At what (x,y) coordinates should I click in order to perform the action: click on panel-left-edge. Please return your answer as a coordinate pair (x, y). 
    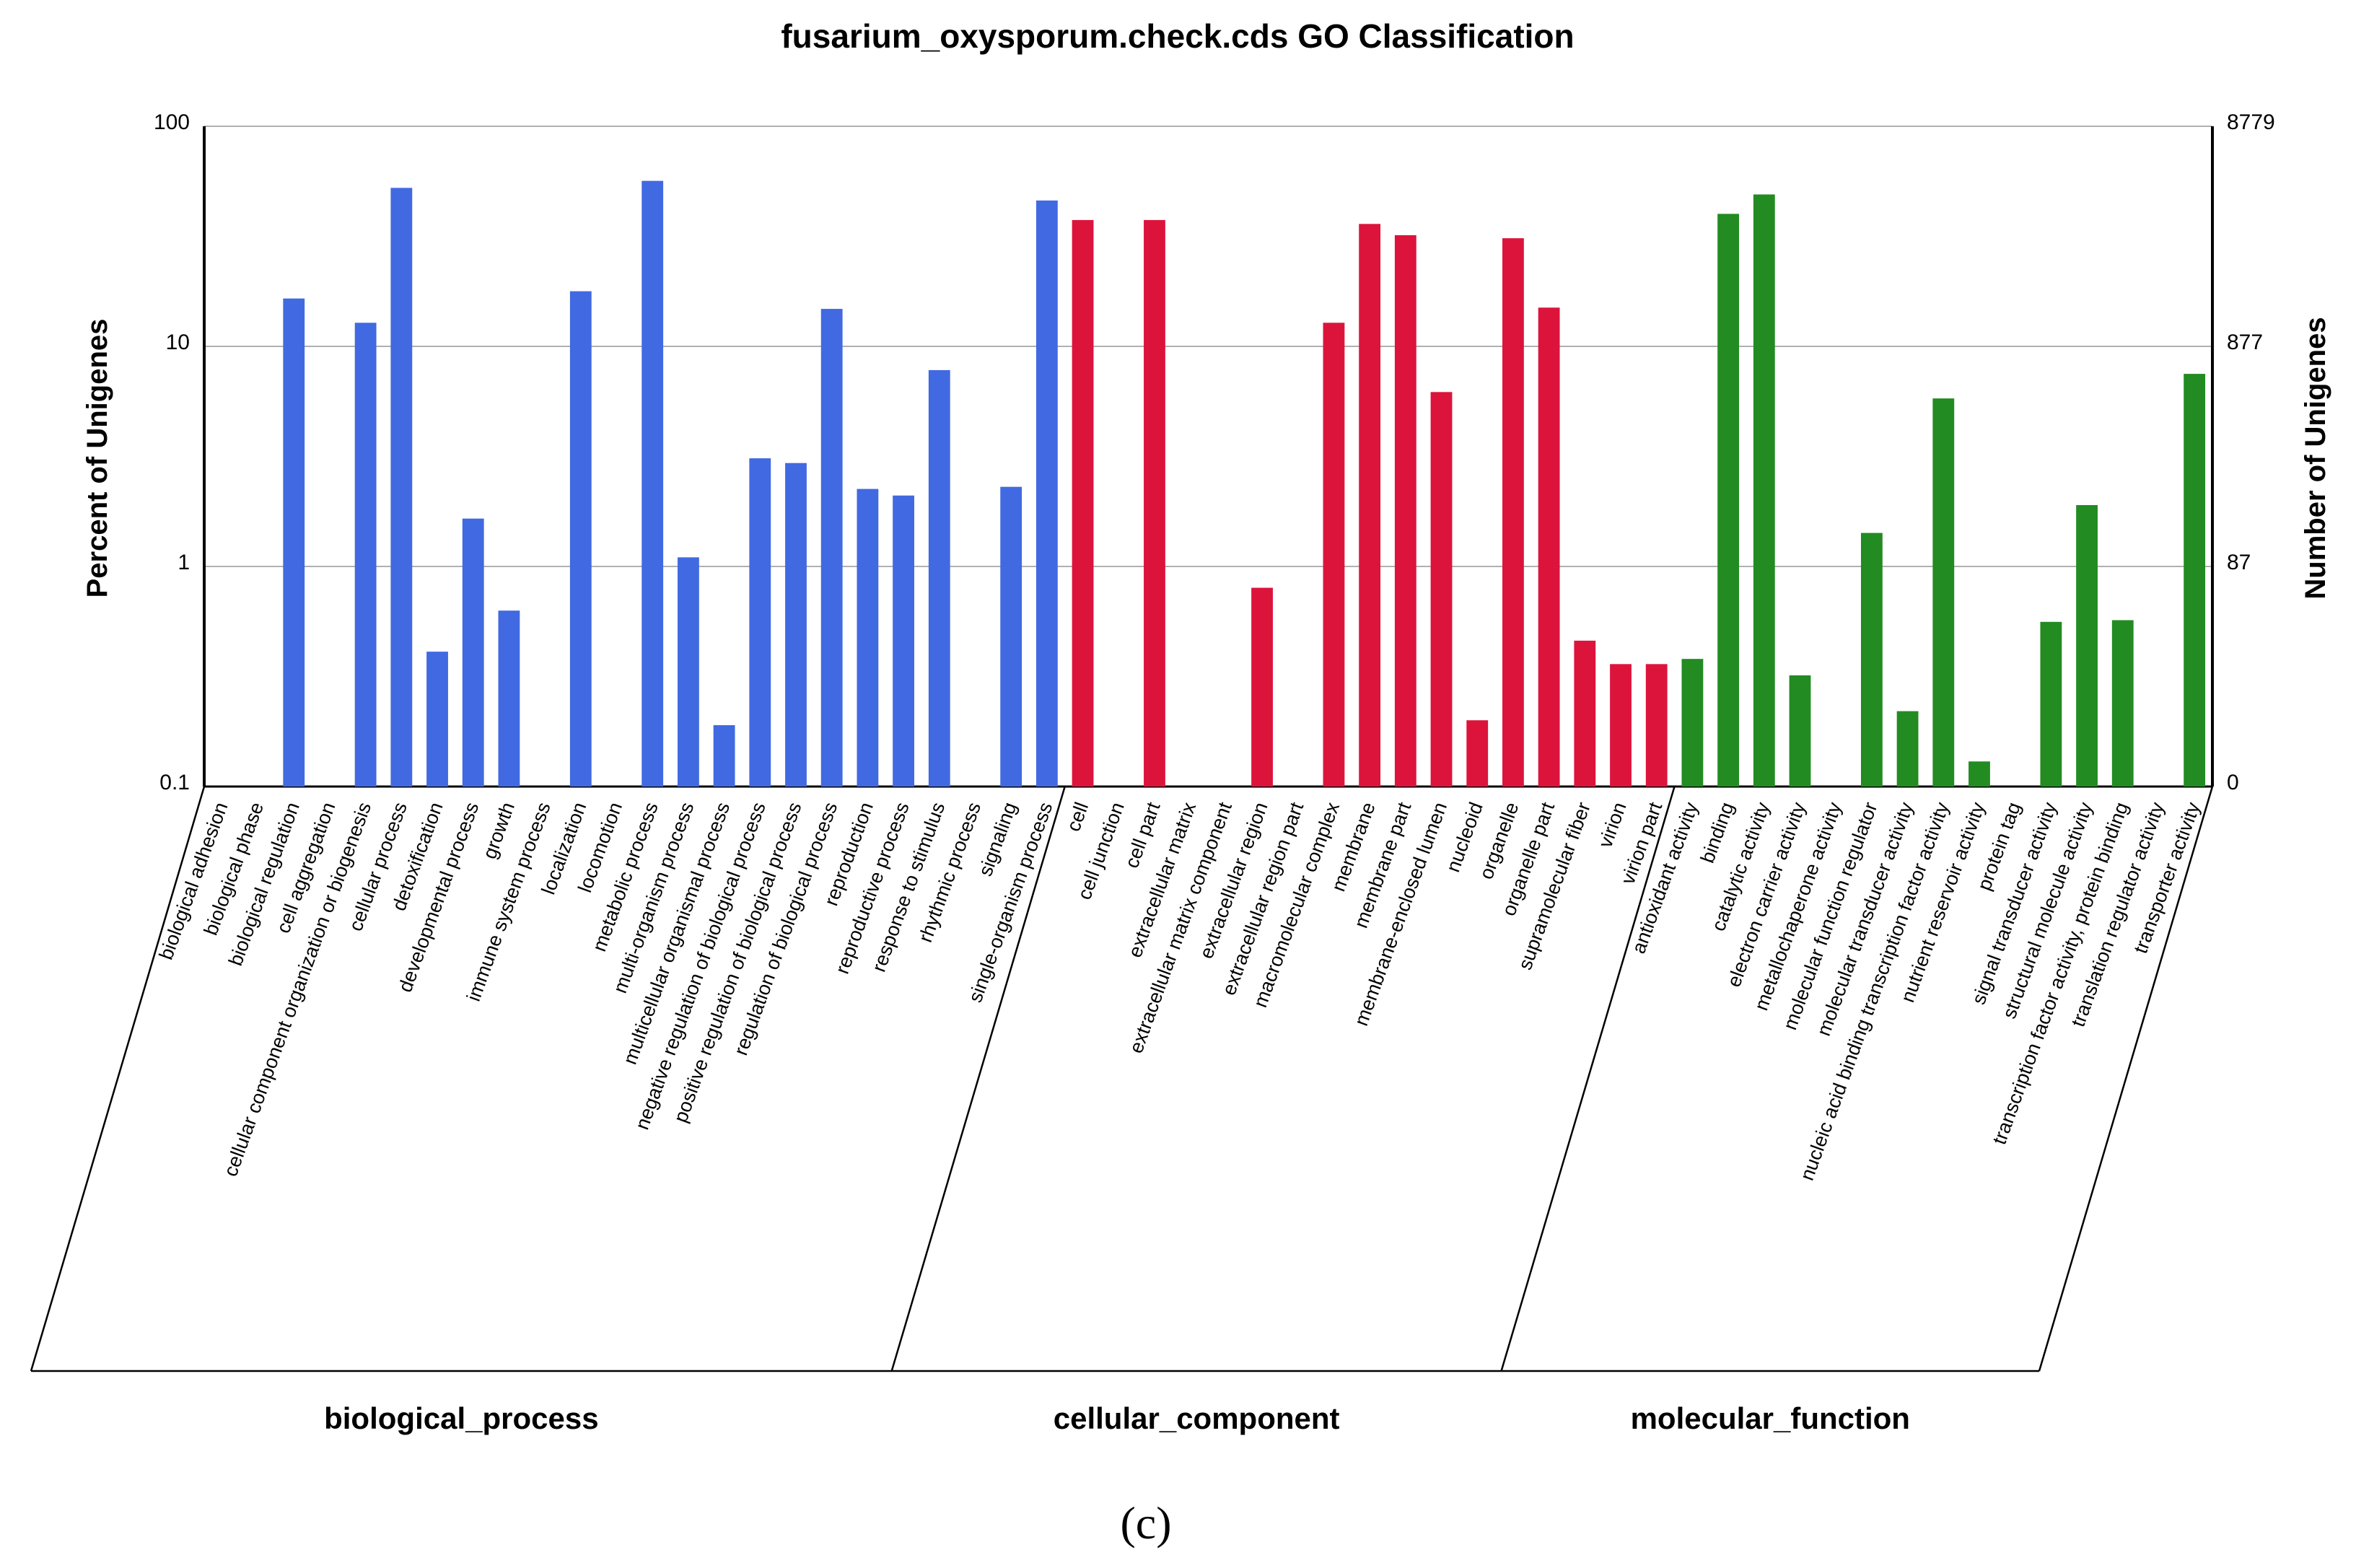
    Looking at the image, I should click on (118, 1079).